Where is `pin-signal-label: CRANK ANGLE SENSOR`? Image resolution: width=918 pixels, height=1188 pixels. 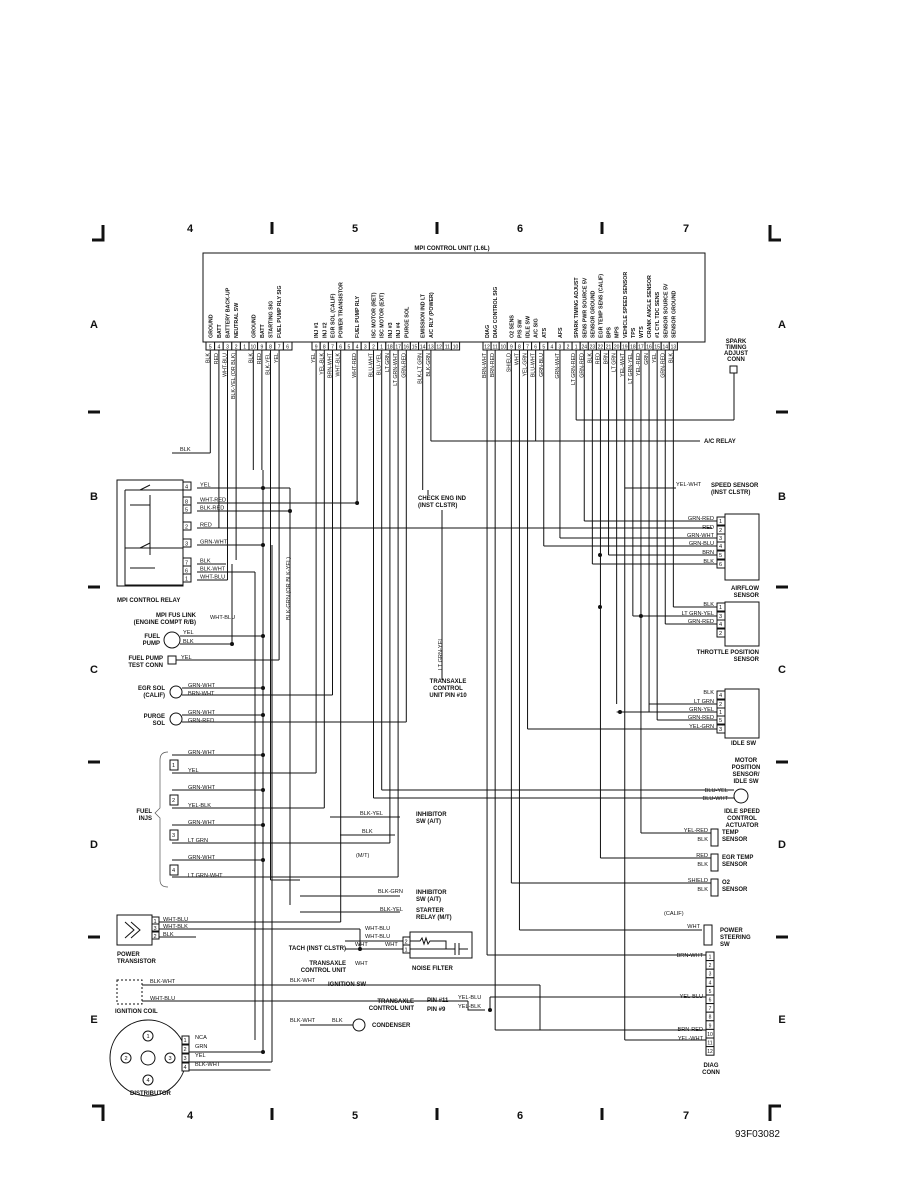
pin-signal-label: CRANK ANGLE SENSOR is located at coordinates (650, 306).